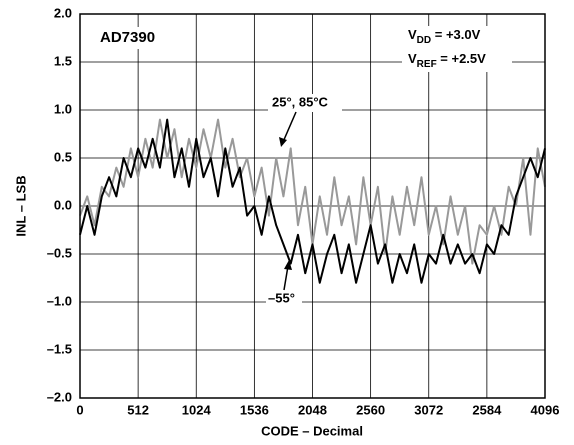  Describe the element at coordinates (254, 409) in the screenshot. I see `x-tick-label: 1536` at that location.